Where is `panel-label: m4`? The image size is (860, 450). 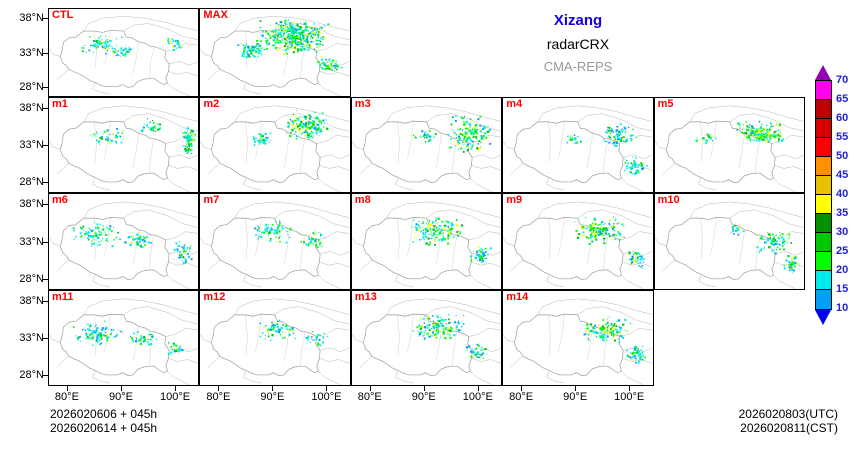 panel-label: m4 is located at coordinates (514, 104).